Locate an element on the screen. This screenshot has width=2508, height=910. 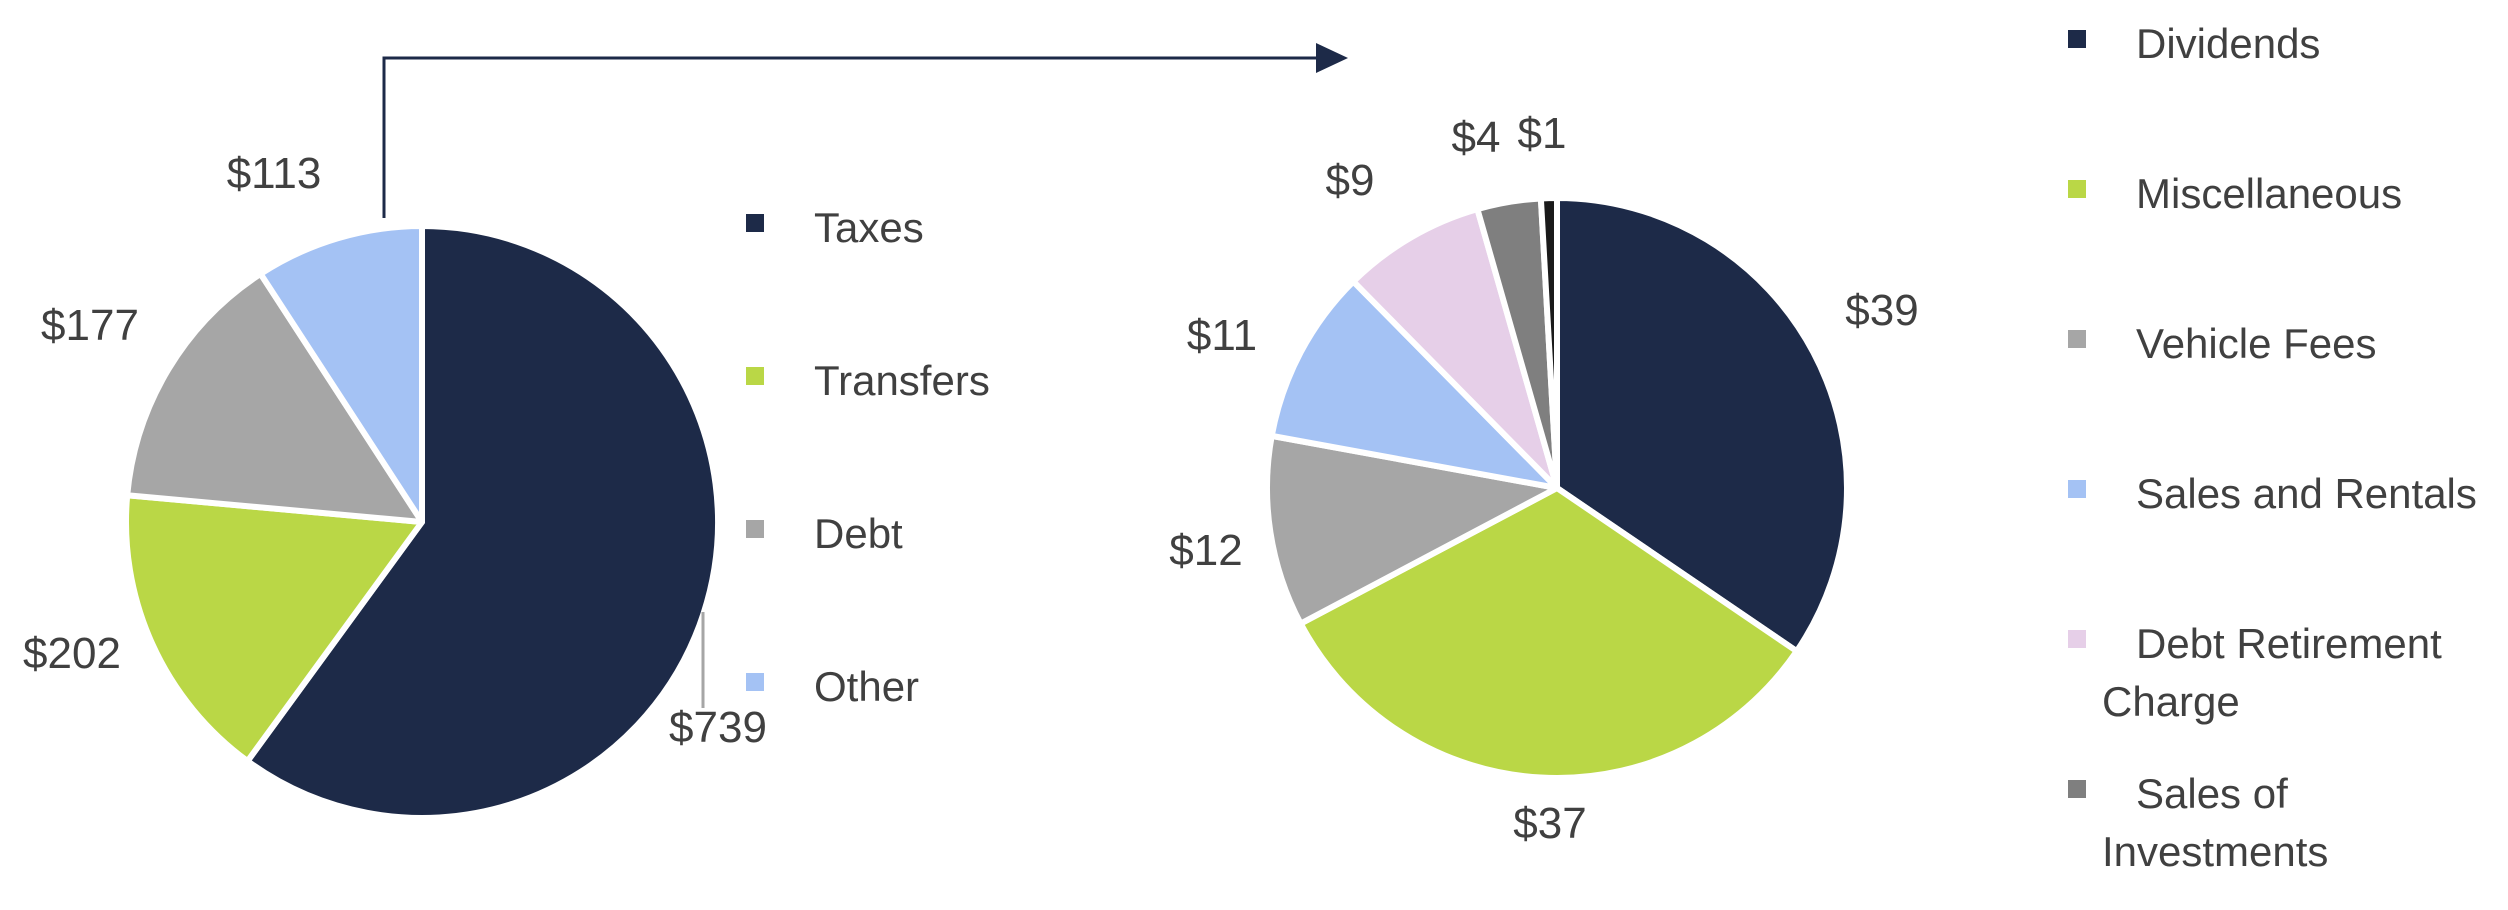
data-label: $37 is located at coordinates (1549, 823).